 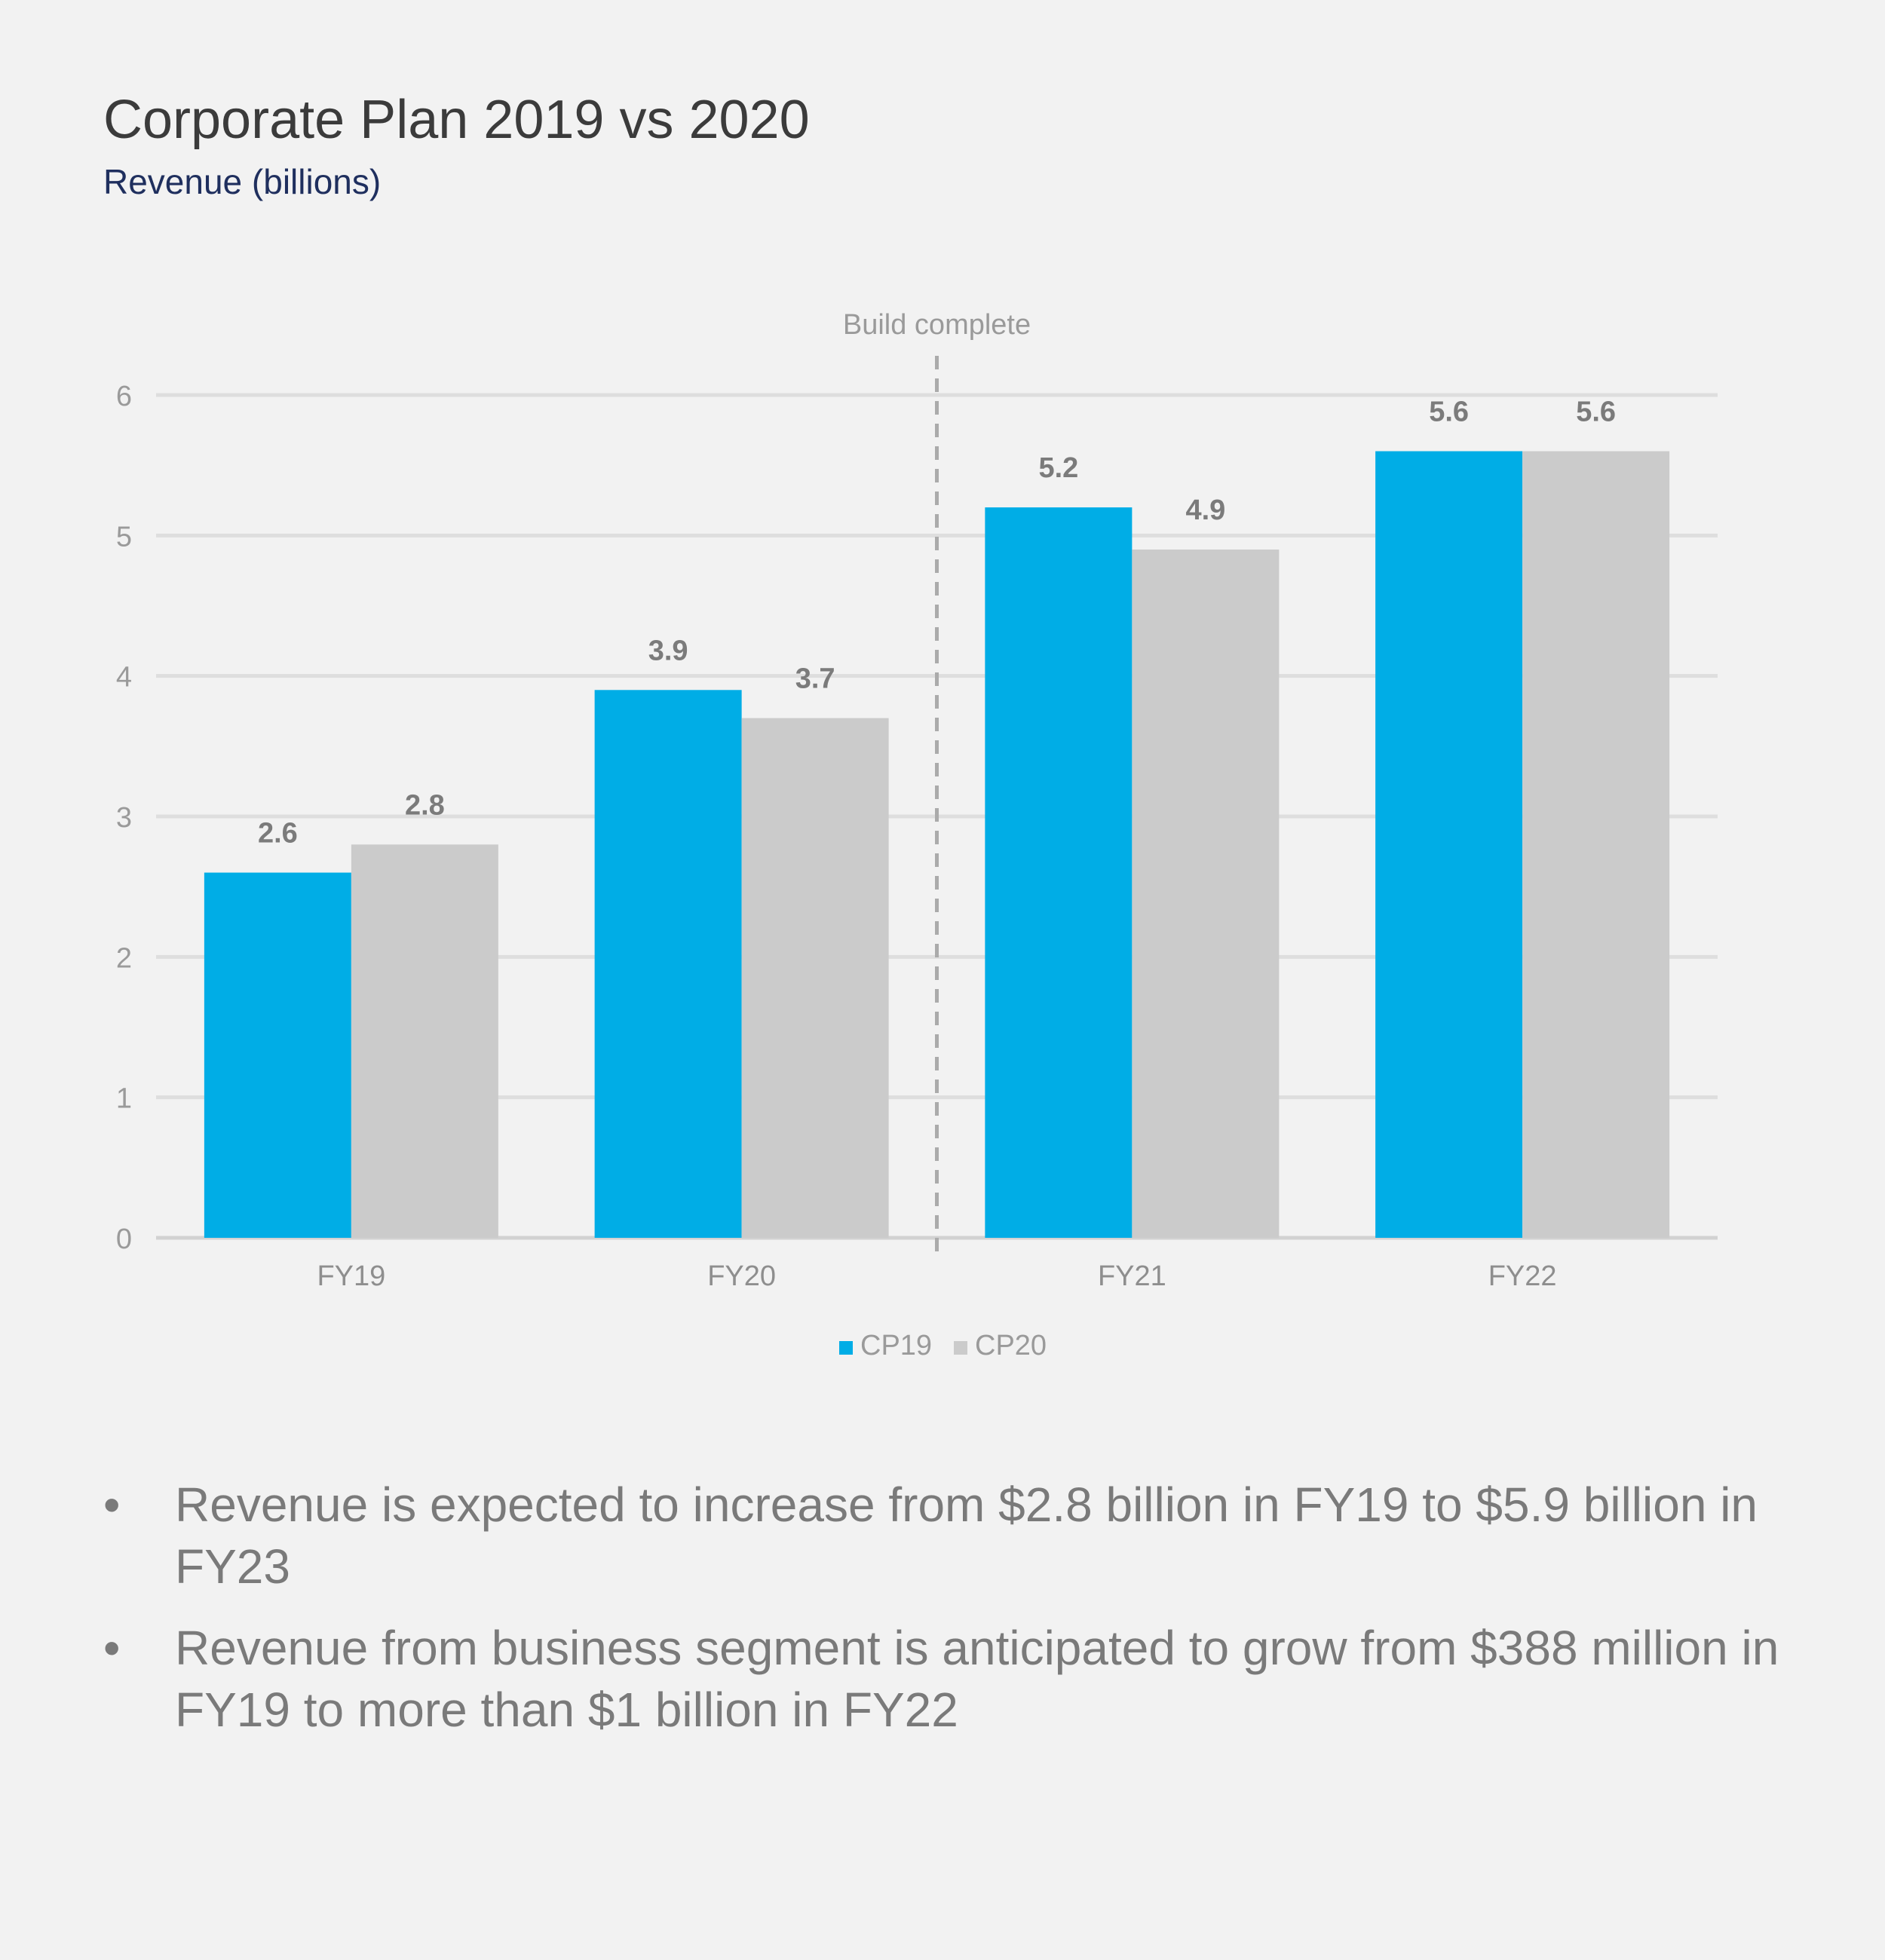 What do you see at coordinates (124, 818) in the screenshot?
I see `y-tick-label: 3` at bounding box center [124, 818].